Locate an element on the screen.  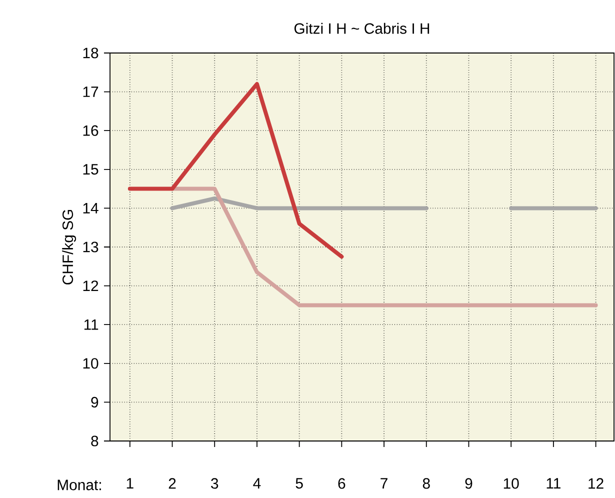
x-tick-label: 10 is located at coordinates (511, 483).